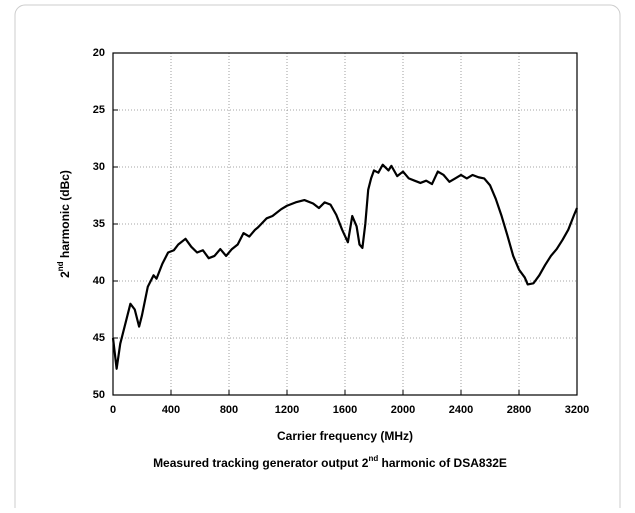  Describe the element at coordinates (461, 410) in the screenshot. I see `x-tick-label: 2400` at that location.